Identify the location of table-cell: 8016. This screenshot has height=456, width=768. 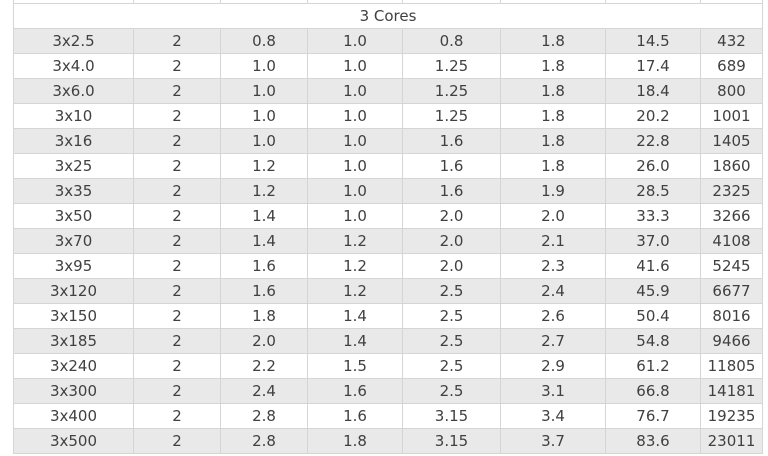
(731, 316).